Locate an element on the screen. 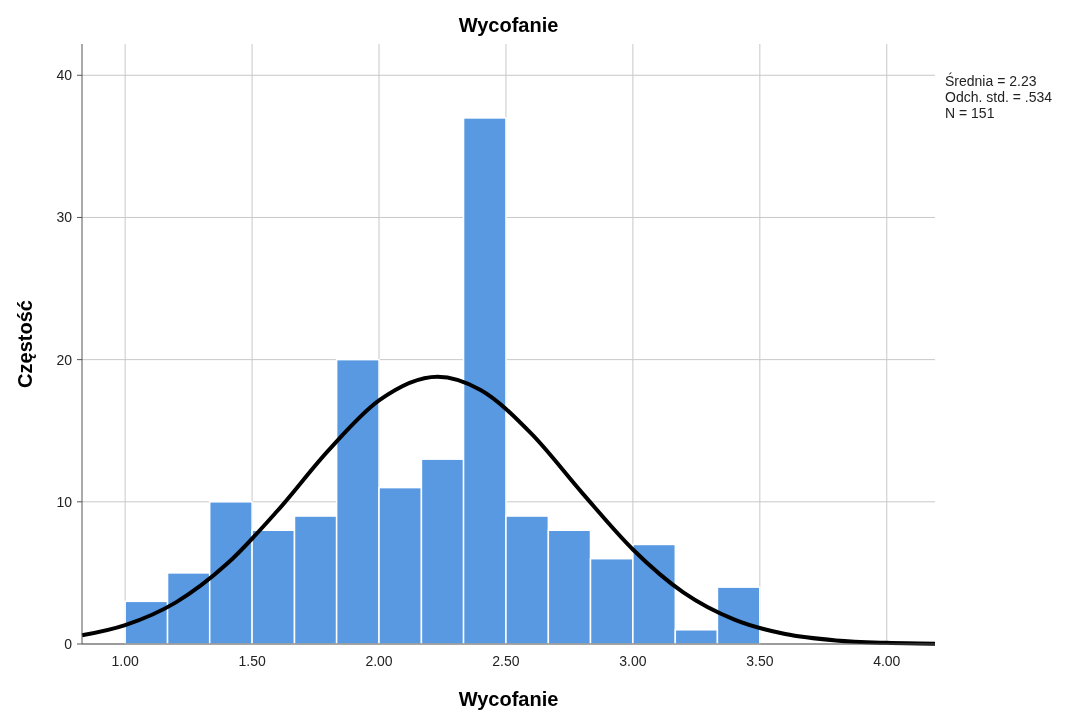 This screenshot has width=1071, height=720. y-tick-label: 0 is located at coordinates (68, 643).